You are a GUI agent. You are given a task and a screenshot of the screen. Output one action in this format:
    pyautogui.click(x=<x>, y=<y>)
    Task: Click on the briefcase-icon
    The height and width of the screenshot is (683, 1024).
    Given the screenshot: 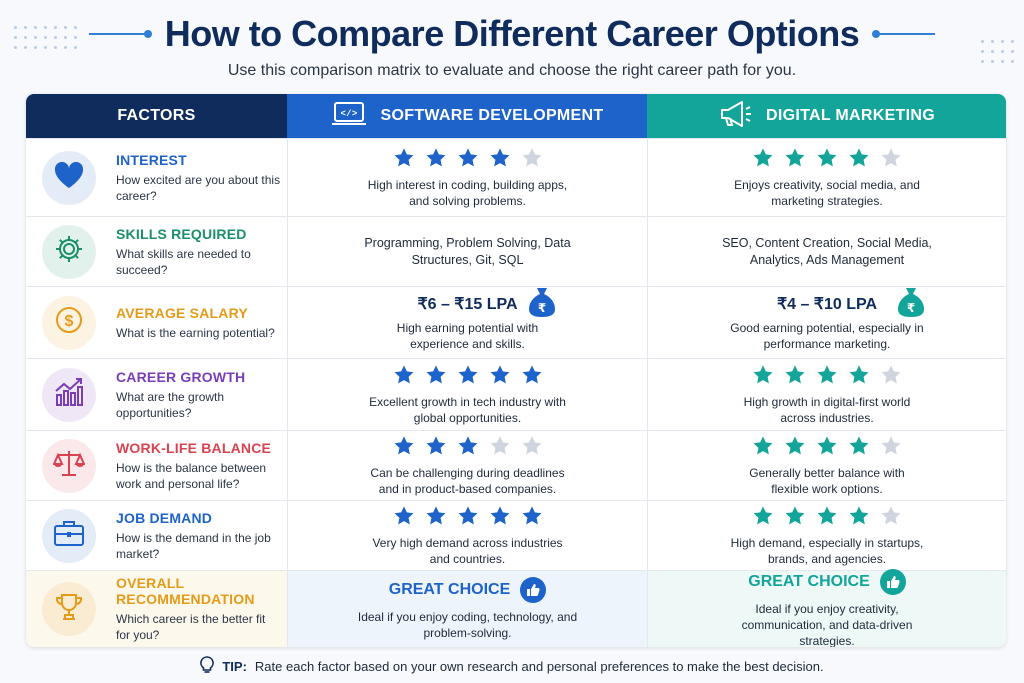 What is the action you would take?
    pyautogui.click(x=69, y=535)
    